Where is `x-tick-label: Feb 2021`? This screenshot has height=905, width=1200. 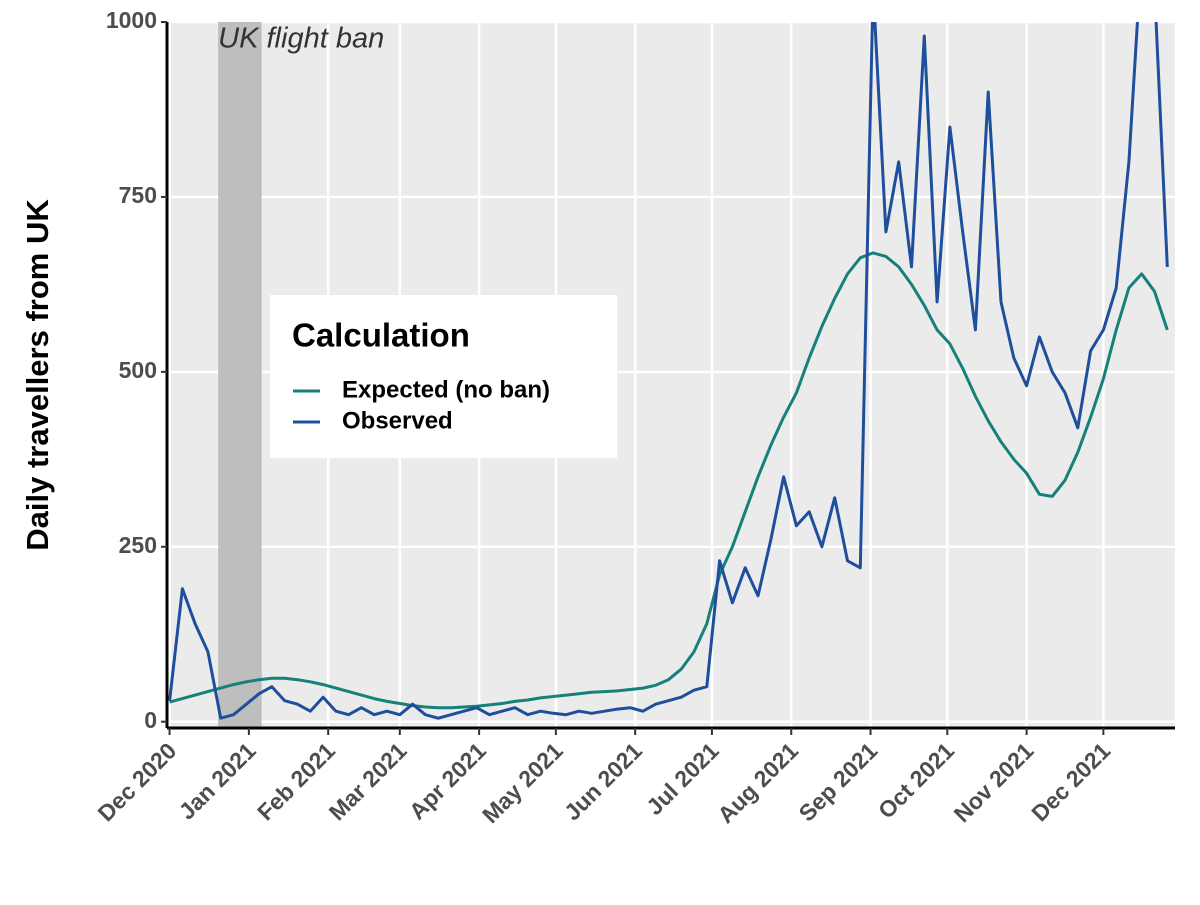 x-tick-label: Feb 2021 is located at coordinates (296, 781).